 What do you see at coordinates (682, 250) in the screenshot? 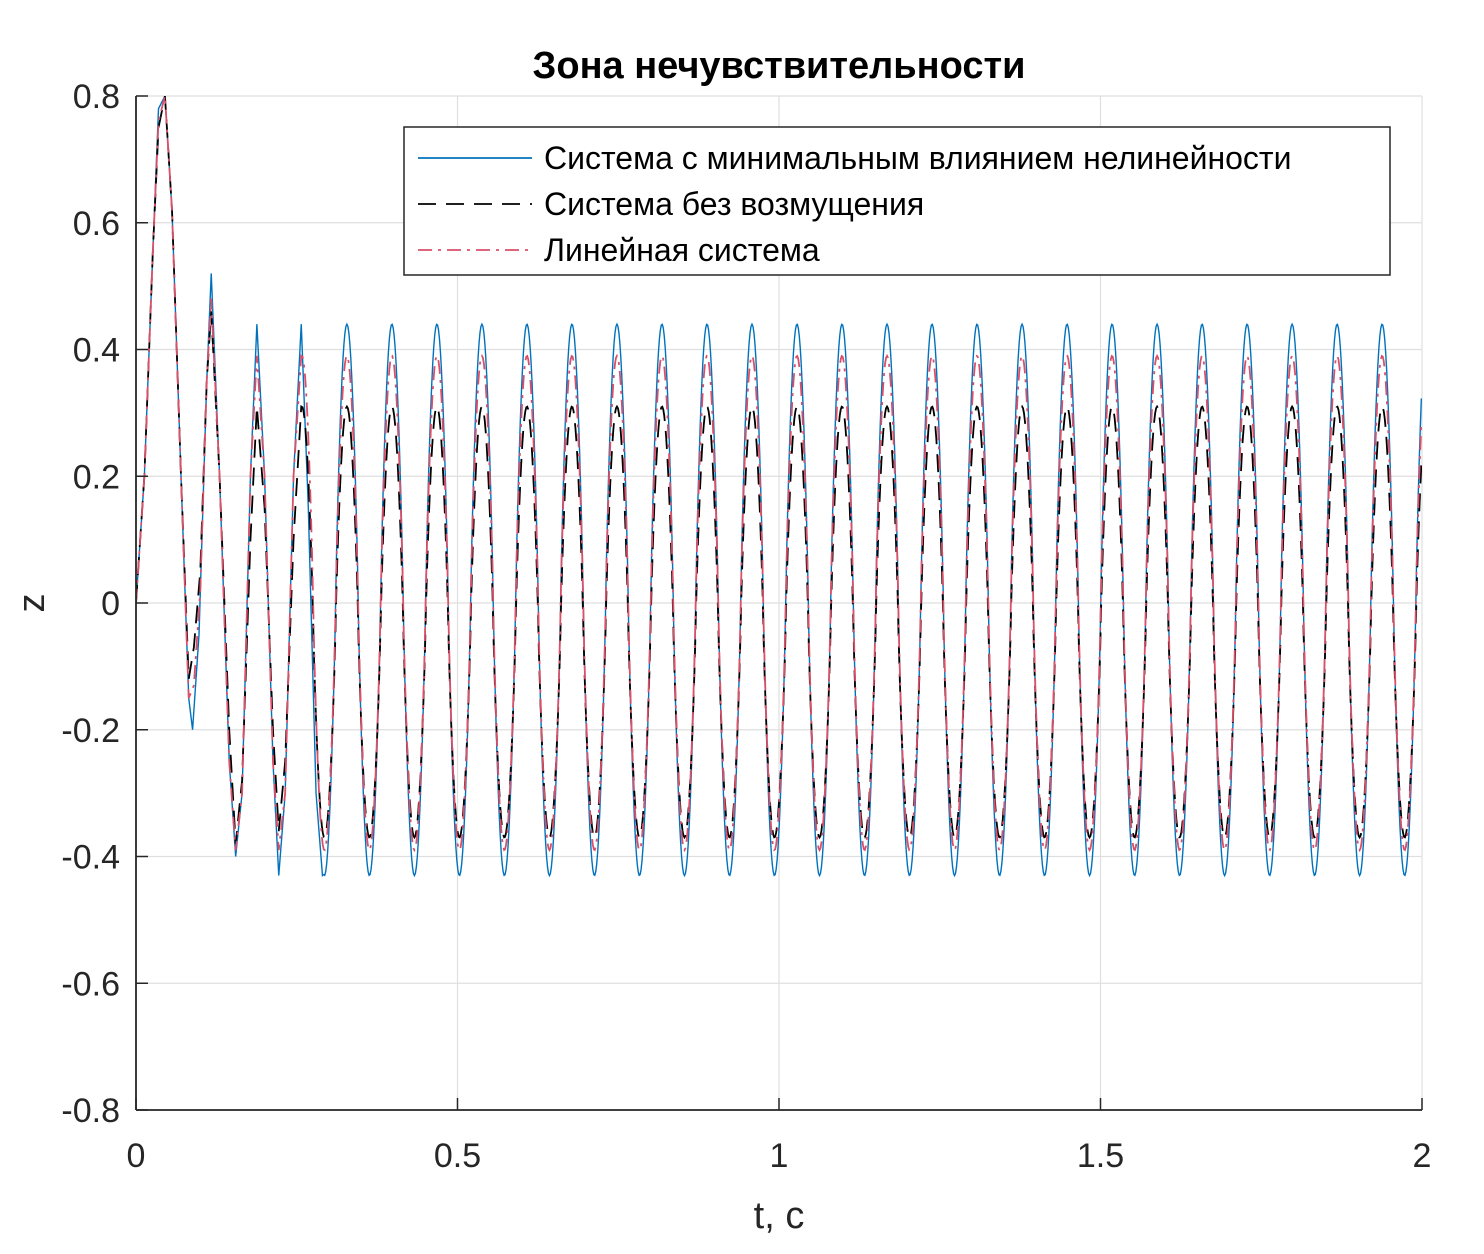
I see `legend-label-series-3: Линейная система` at bounding box center [682, 250].